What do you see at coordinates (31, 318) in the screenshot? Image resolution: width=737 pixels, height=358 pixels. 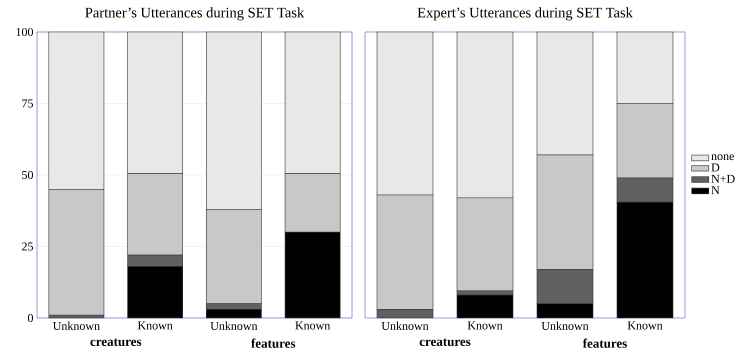 I see `y-tick-label: 0` at bounding box center [31, 318].